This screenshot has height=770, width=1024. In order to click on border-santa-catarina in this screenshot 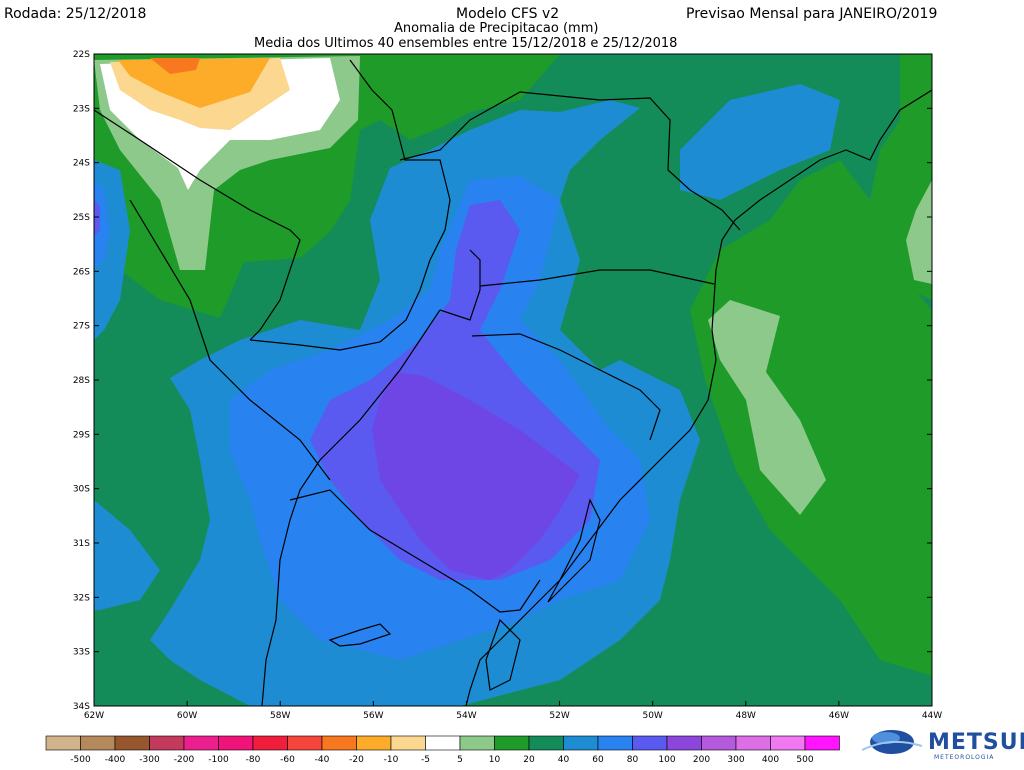, I will do `click(597, 278)`.